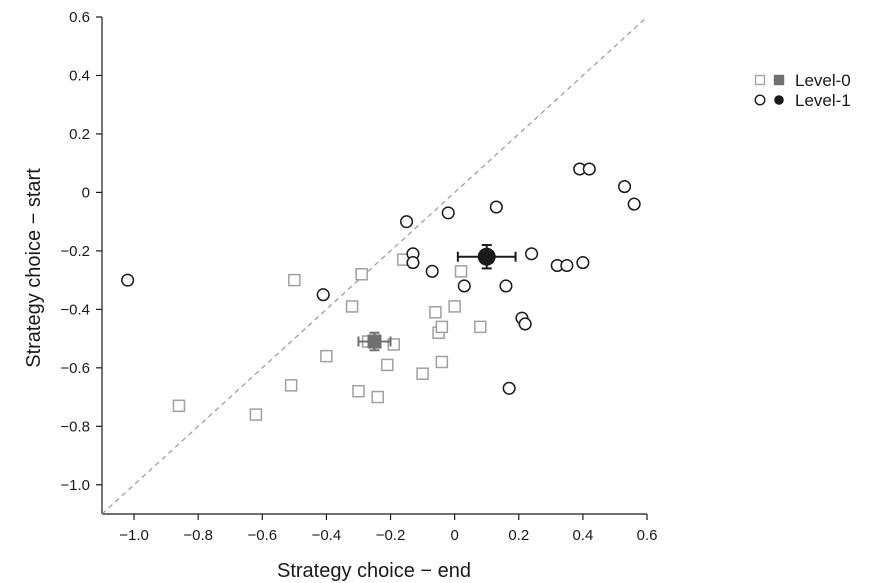 This screenshot has width=895, height=583. I want to click on x-tick-label: −0.4, so click(327, 535).